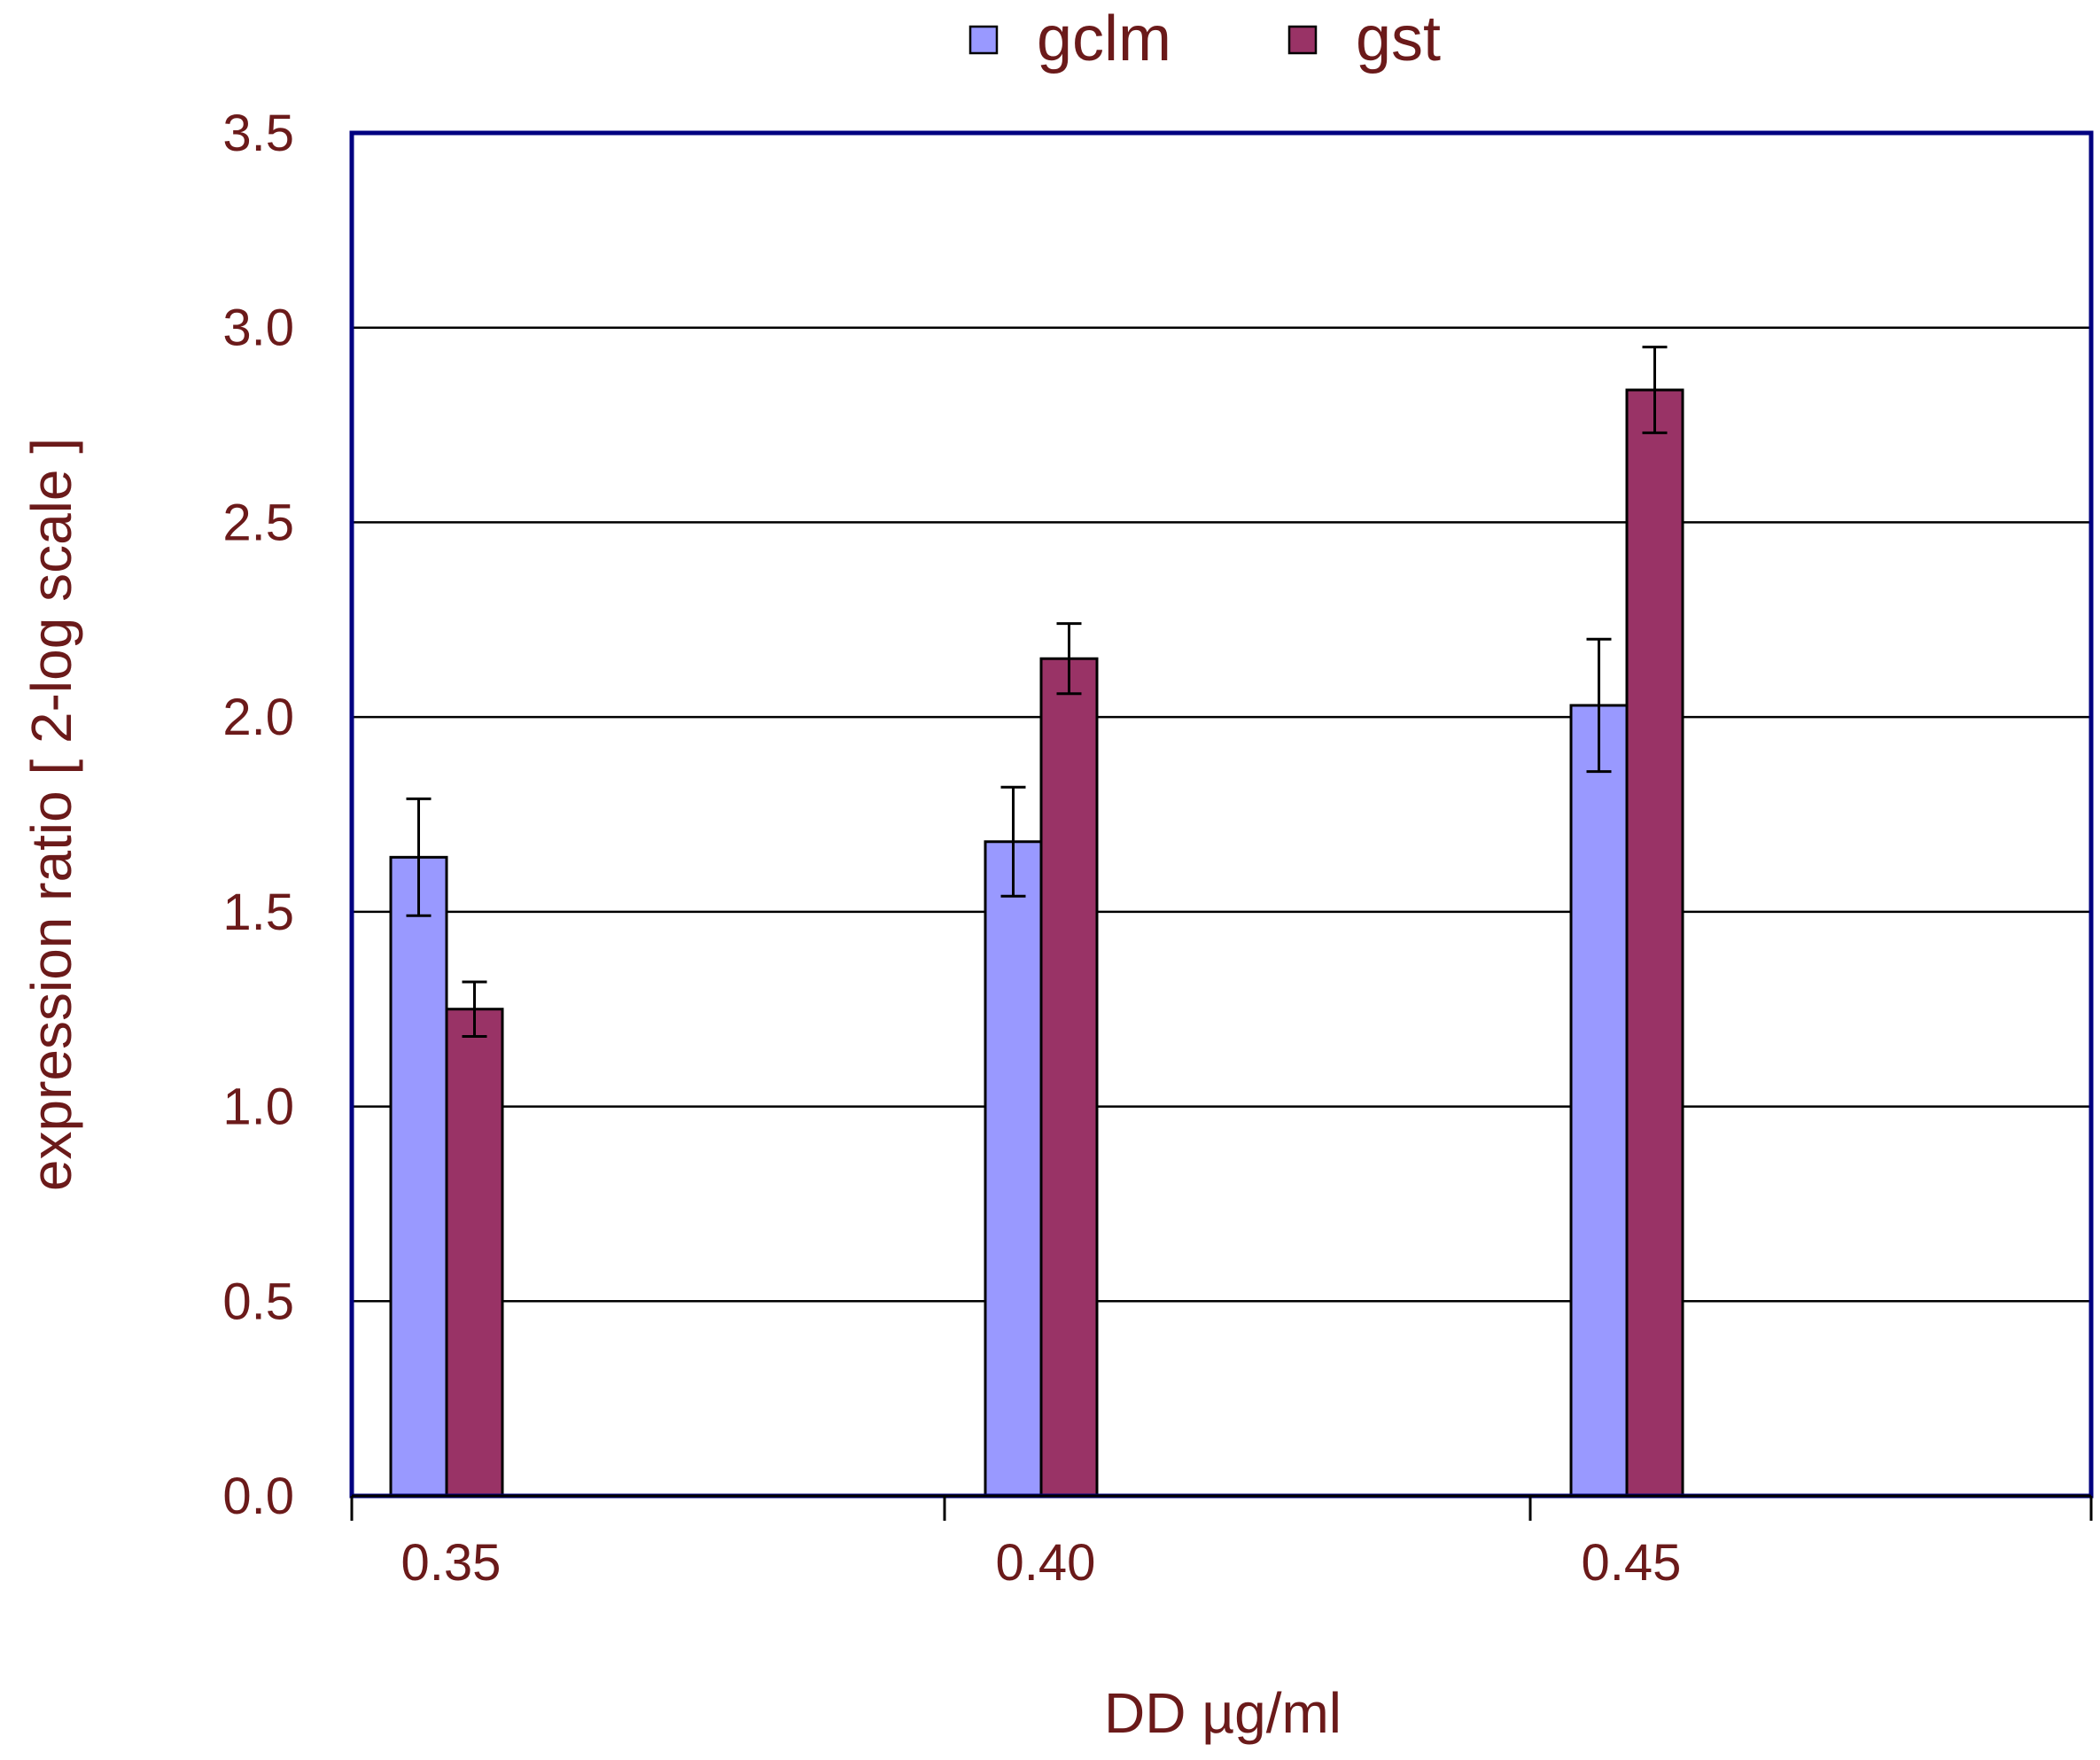  What do you see at coordinates (1398, 39) in the screenshot?
I see `legend-label-gst: gst` at bounding box center [1398, 39].